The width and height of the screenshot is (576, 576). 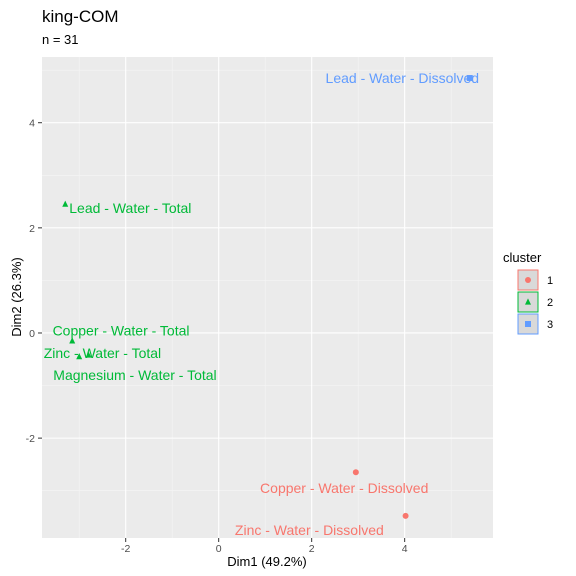 What do you see at coordinates (550, 325) in the screenshot?
I see `legend-label: 3` at bounding box center [550, 325].